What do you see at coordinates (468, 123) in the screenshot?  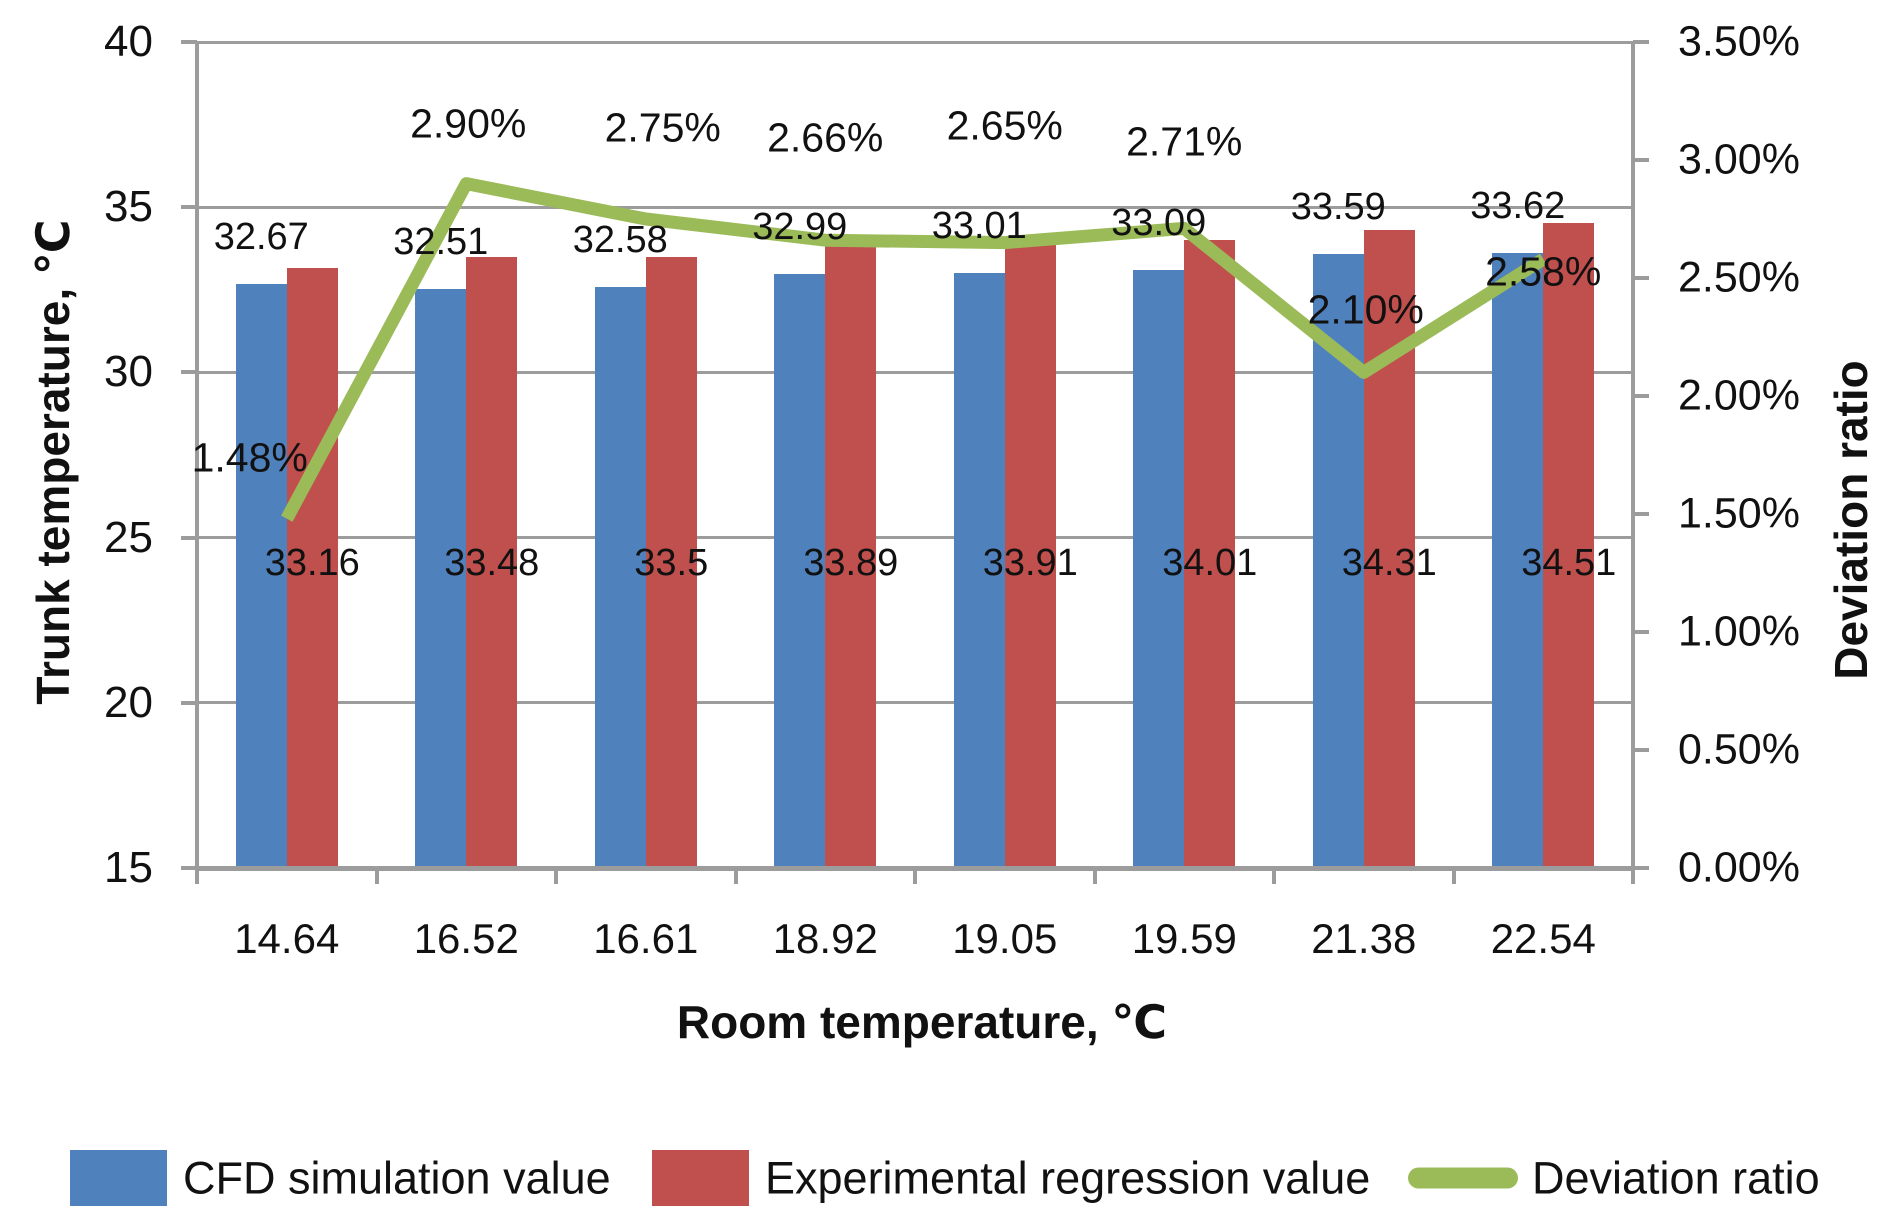 I see `line-value-label-deviation: 2.90%` at bounding box center [468, 123].